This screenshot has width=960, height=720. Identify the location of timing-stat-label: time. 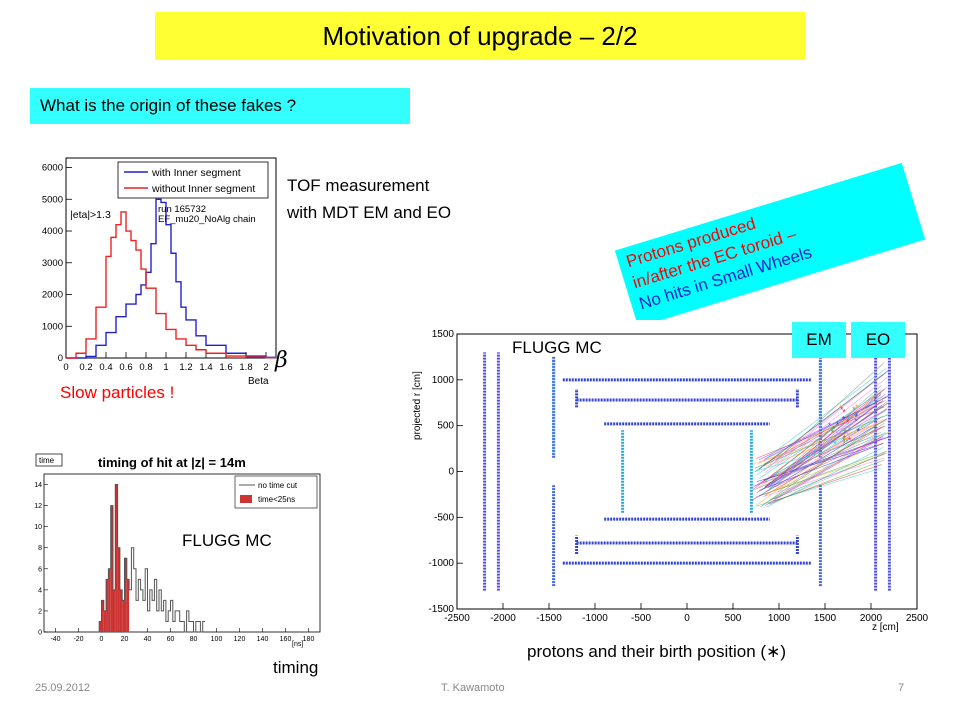
(47, 460).